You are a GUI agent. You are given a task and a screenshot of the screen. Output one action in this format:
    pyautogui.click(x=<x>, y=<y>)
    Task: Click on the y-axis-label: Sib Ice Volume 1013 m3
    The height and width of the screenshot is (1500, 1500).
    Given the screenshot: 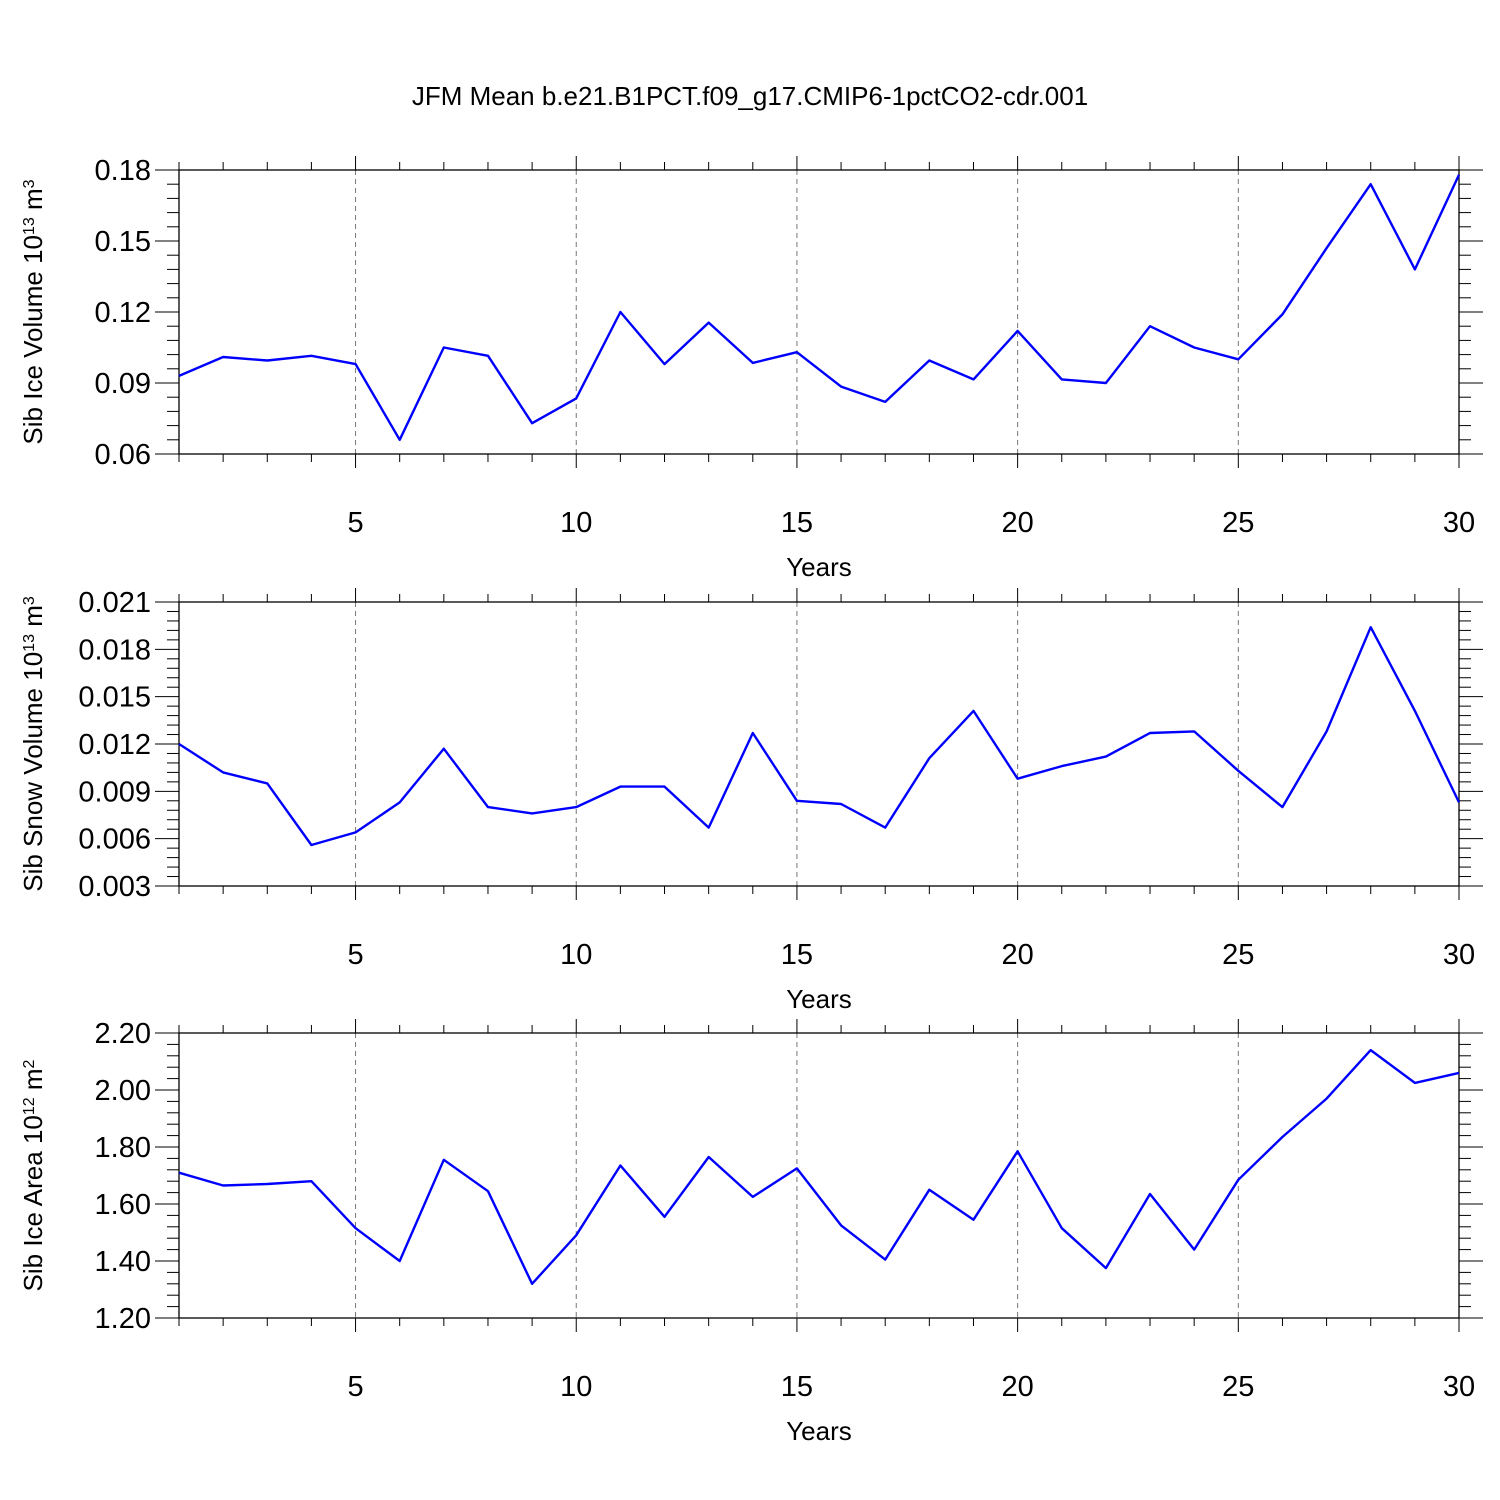 What is the action you would take?
    pyautogui.click(x=33, y=311)
    